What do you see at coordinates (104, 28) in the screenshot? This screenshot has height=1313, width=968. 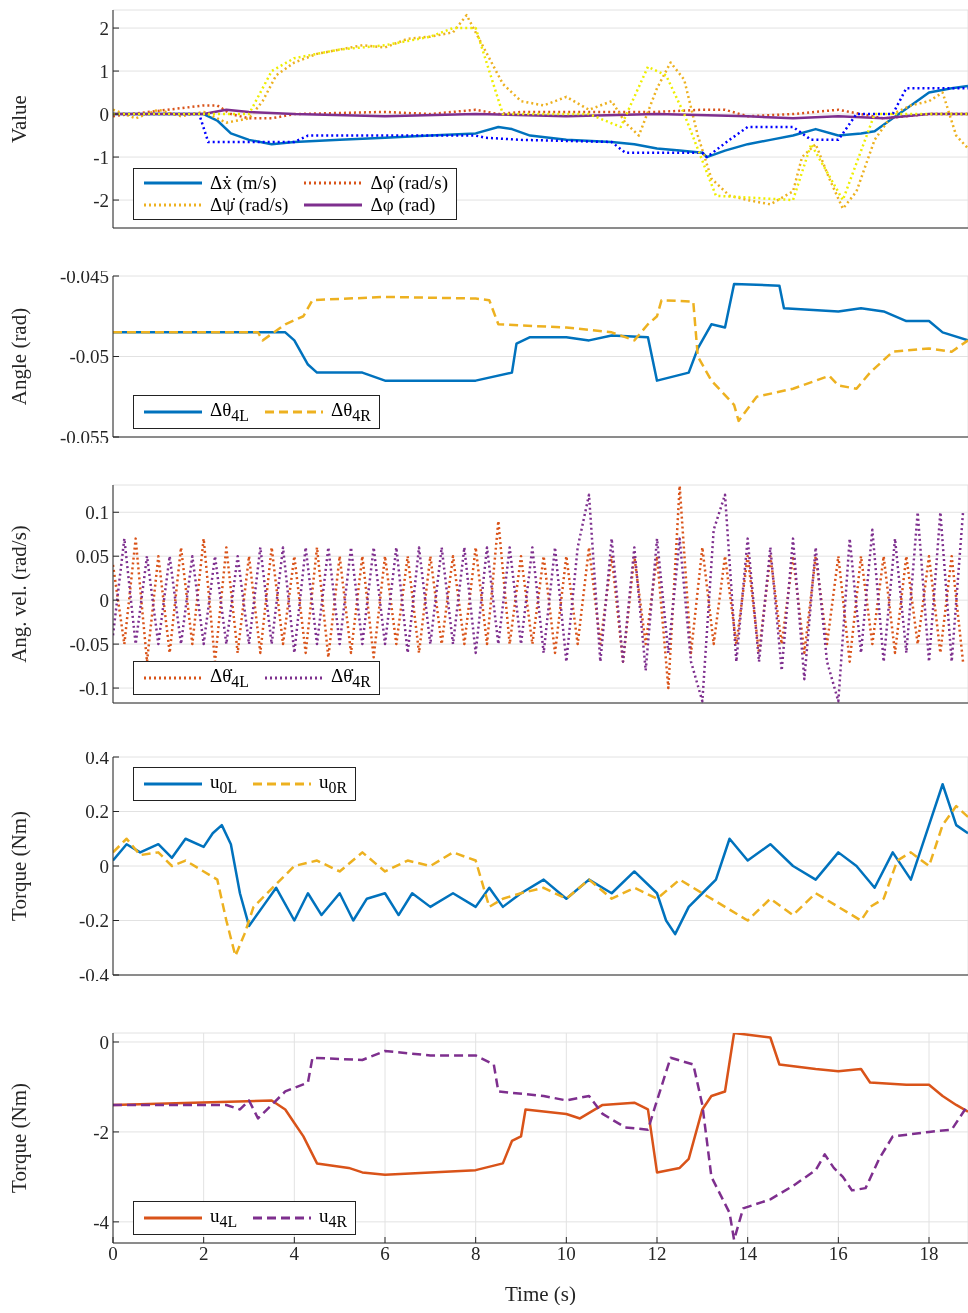 I see `y-tick-label: 2` at bounding box center [104, 28].